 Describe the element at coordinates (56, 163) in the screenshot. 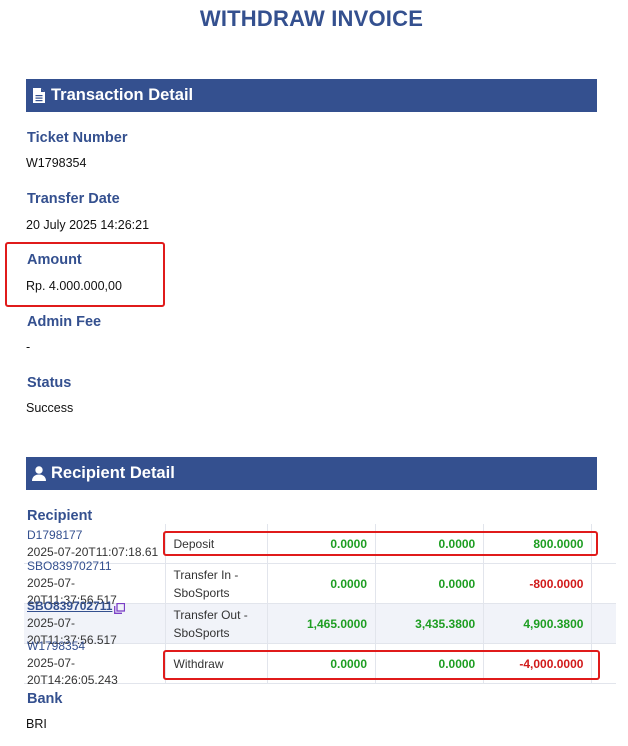

I see `ticket-number-value: W1798354` at that location.